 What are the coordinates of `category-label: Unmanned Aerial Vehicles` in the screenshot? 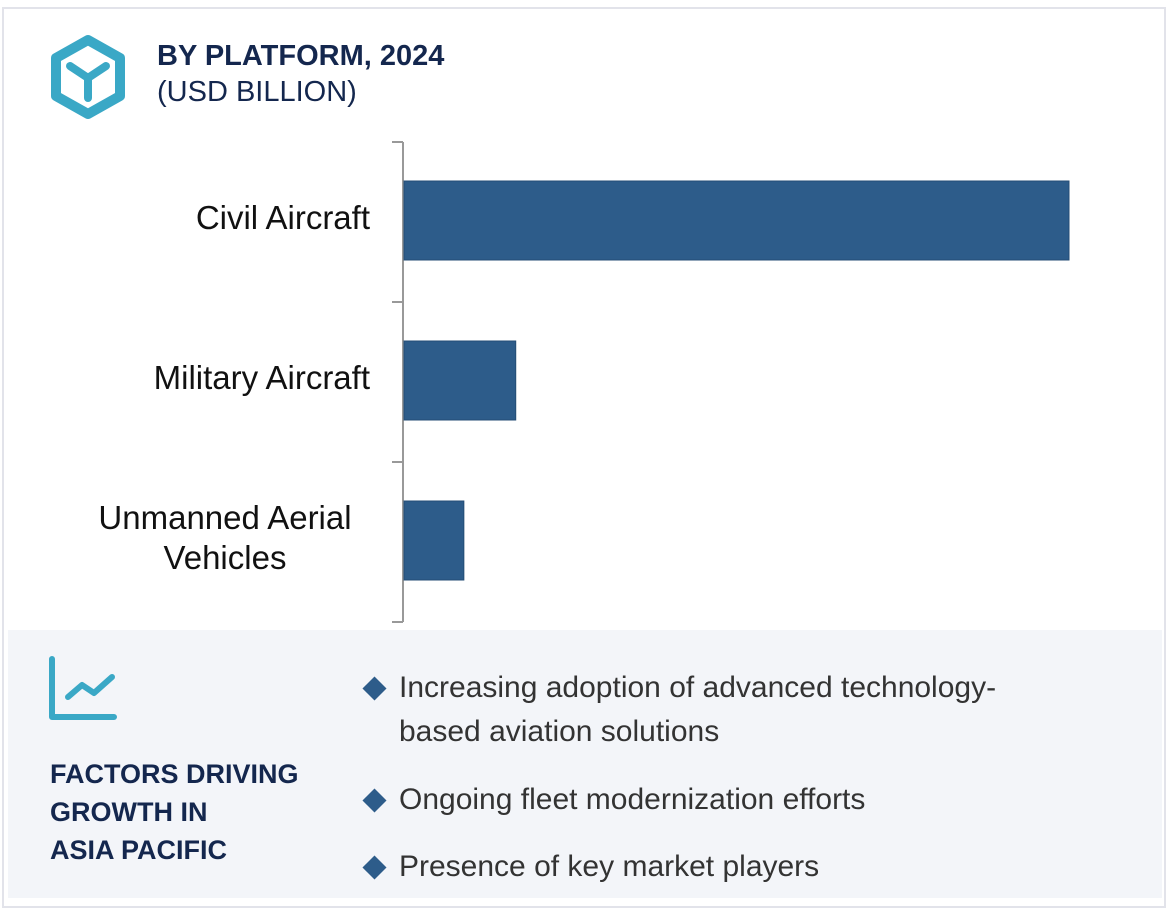 It's located at (225, 537).